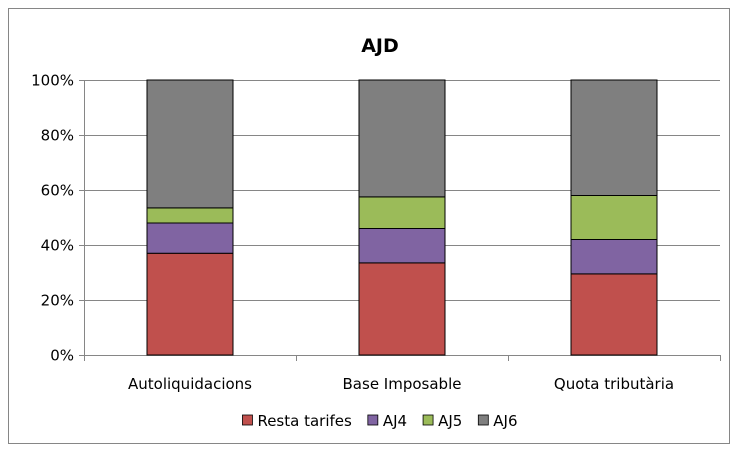 This screenshot has height=450, width=740. Describe the element at coordinates (614, 384) in the screenshot. I see `x-tick-label: Quota tributària` at that location.